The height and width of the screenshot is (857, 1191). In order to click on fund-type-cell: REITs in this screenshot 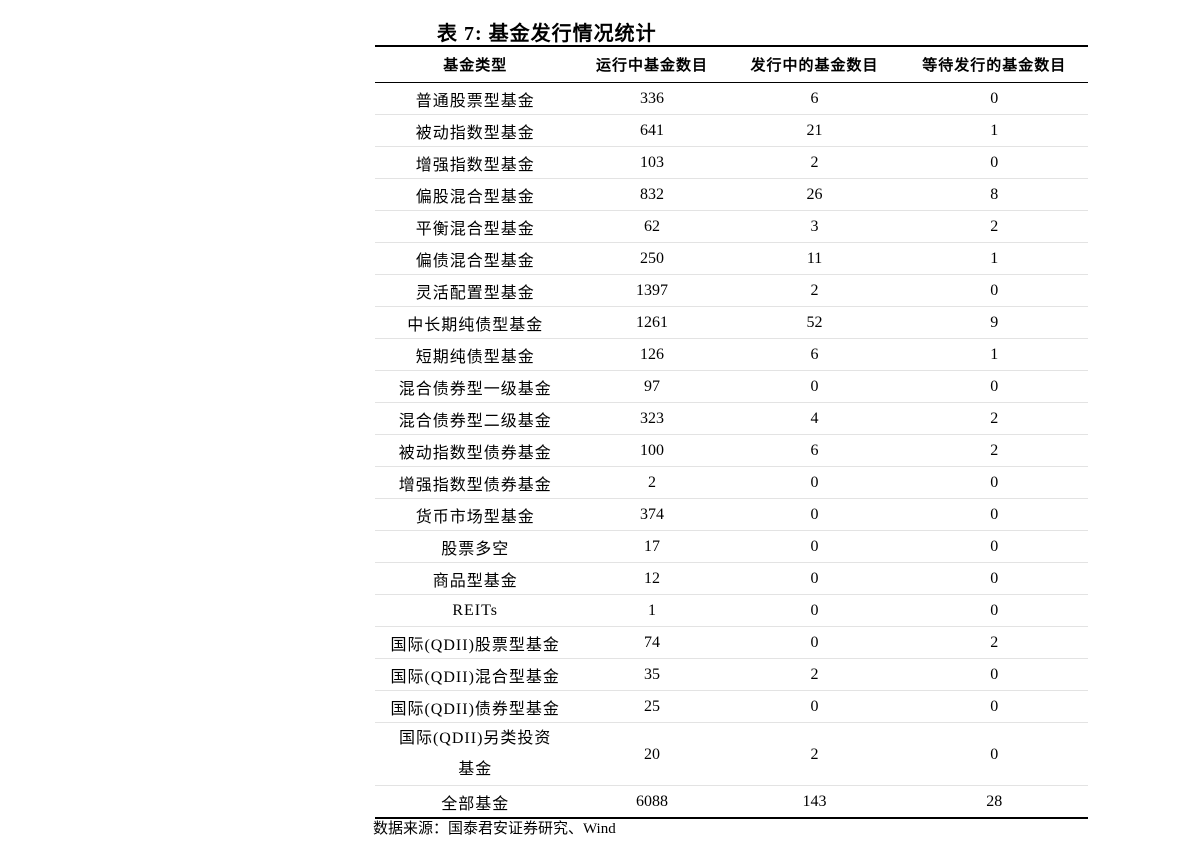, I will do `click(475, 610)`.